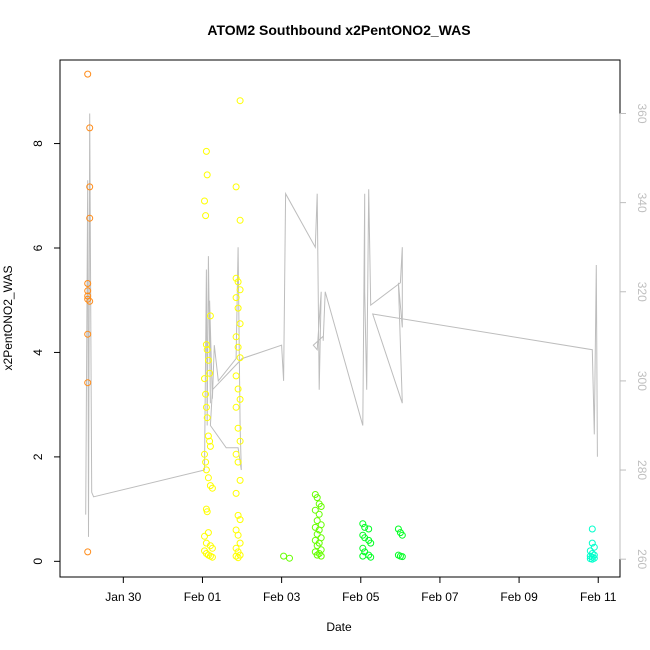  I want to click on x-tick-label: Feb 03, so click(282, 597).